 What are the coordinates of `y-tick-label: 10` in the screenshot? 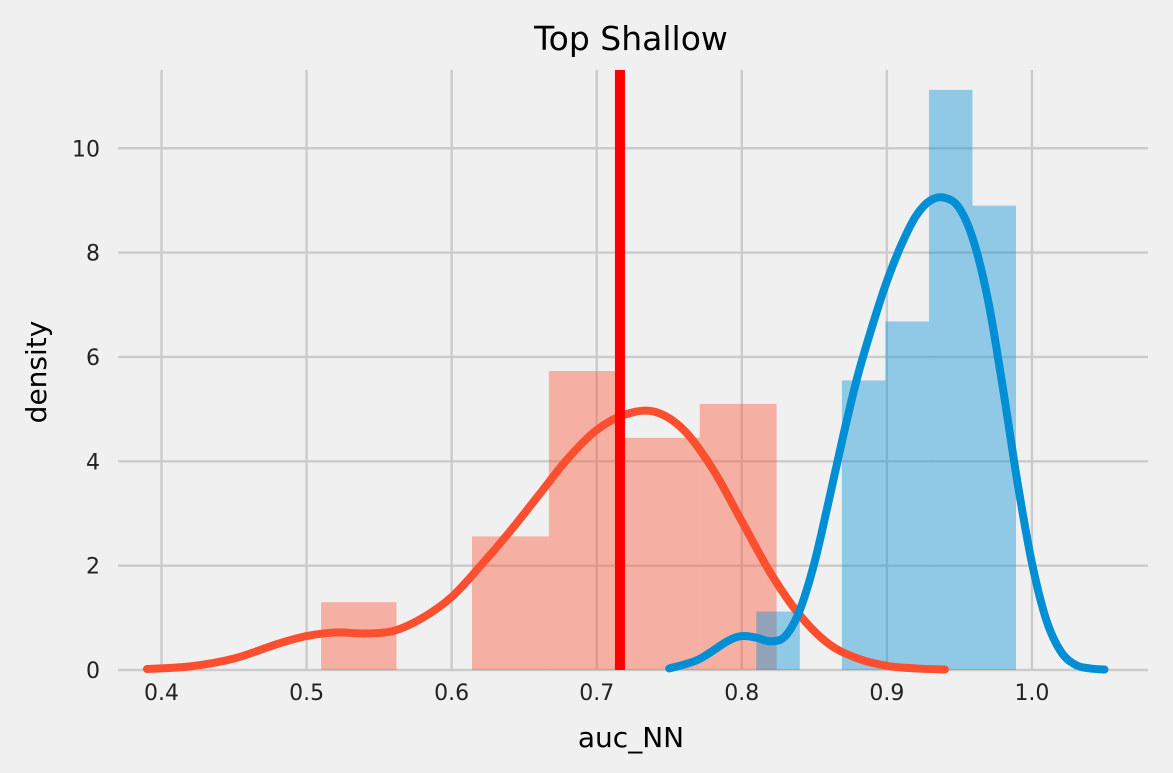 It's located at (86, 149).